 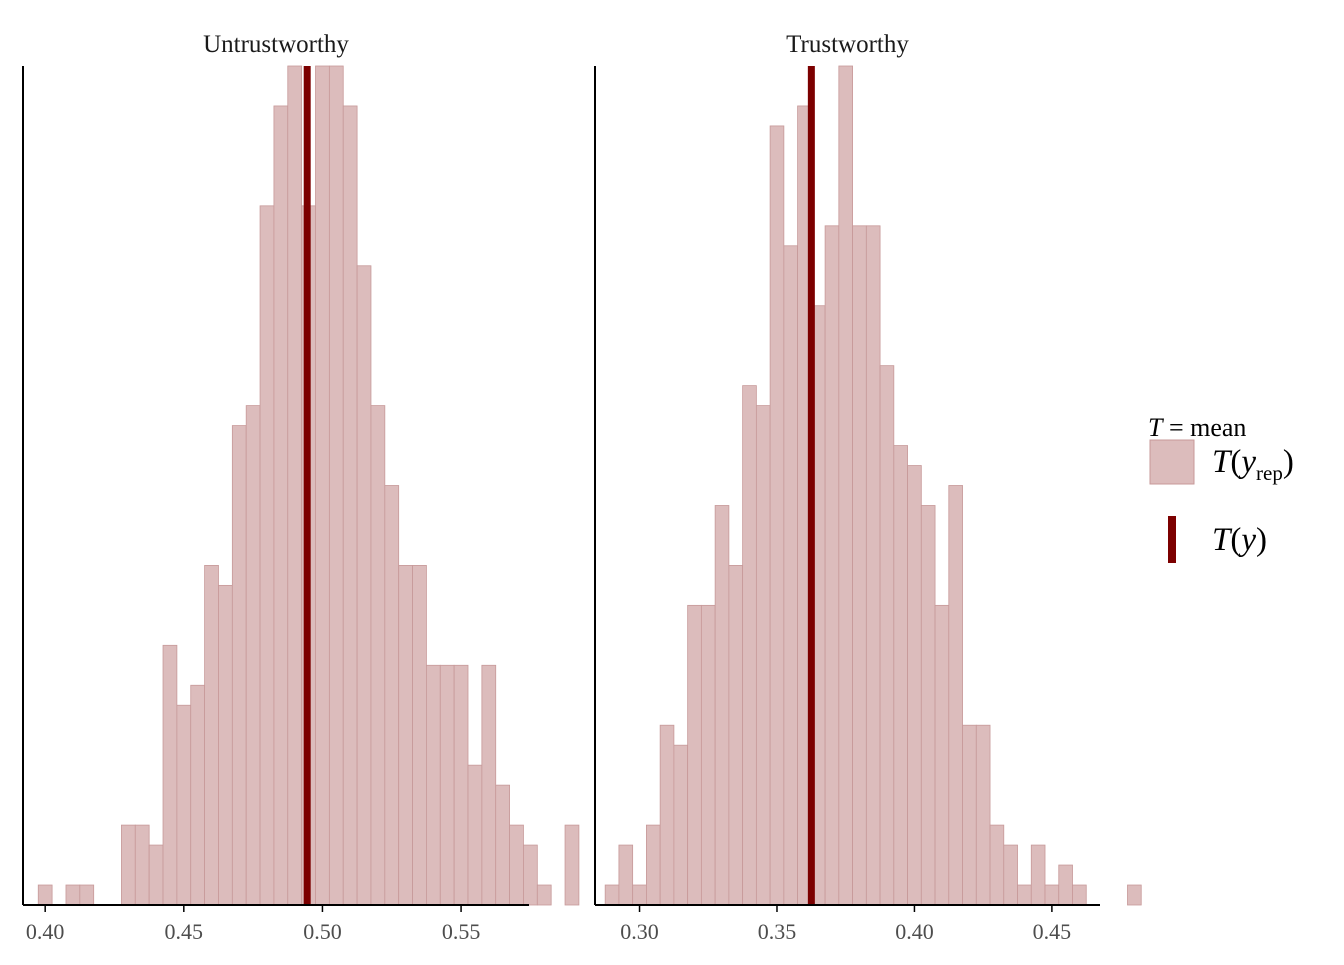 What do you see at coordinates (1247, 462) in the screenshot?
I see `legend-rep-y: y` at bounding box center [1247, 462].